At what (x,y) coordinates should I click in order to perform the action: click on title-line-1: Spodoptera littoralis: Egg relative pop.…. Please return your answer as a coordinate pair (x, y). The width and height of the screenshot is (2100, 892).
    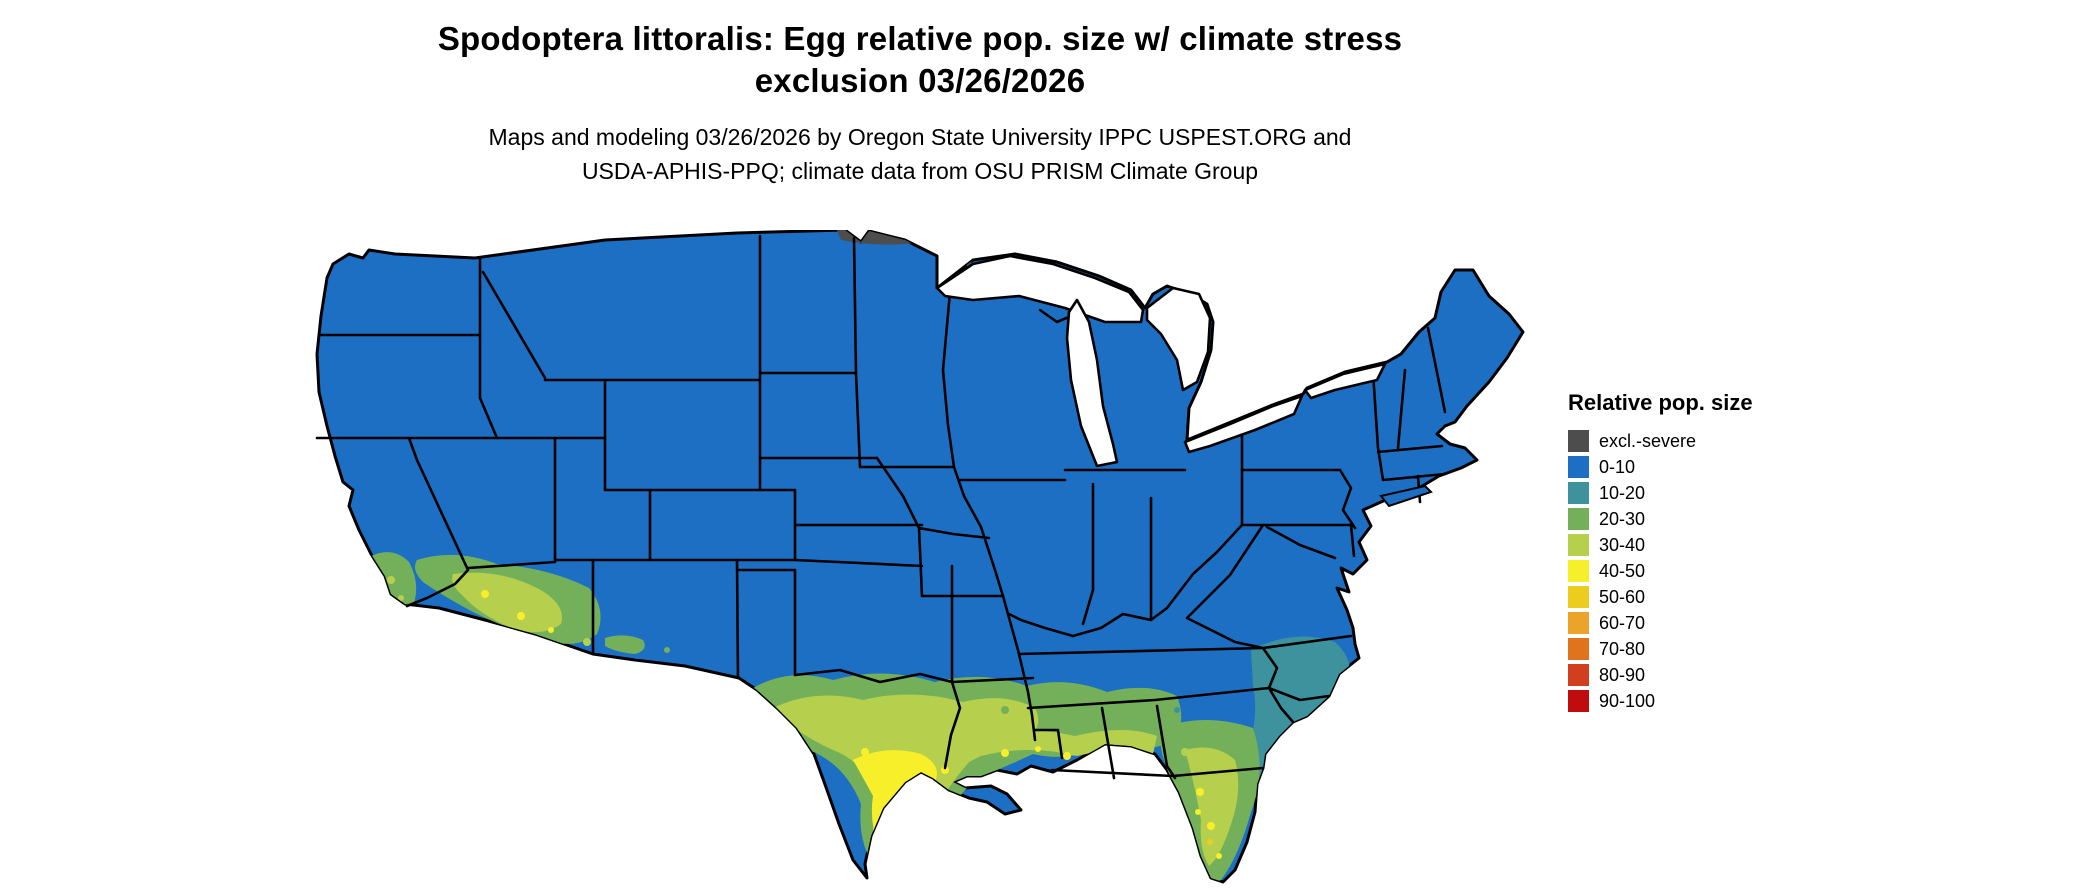
    Looking at the image, I should click on (920, 38).